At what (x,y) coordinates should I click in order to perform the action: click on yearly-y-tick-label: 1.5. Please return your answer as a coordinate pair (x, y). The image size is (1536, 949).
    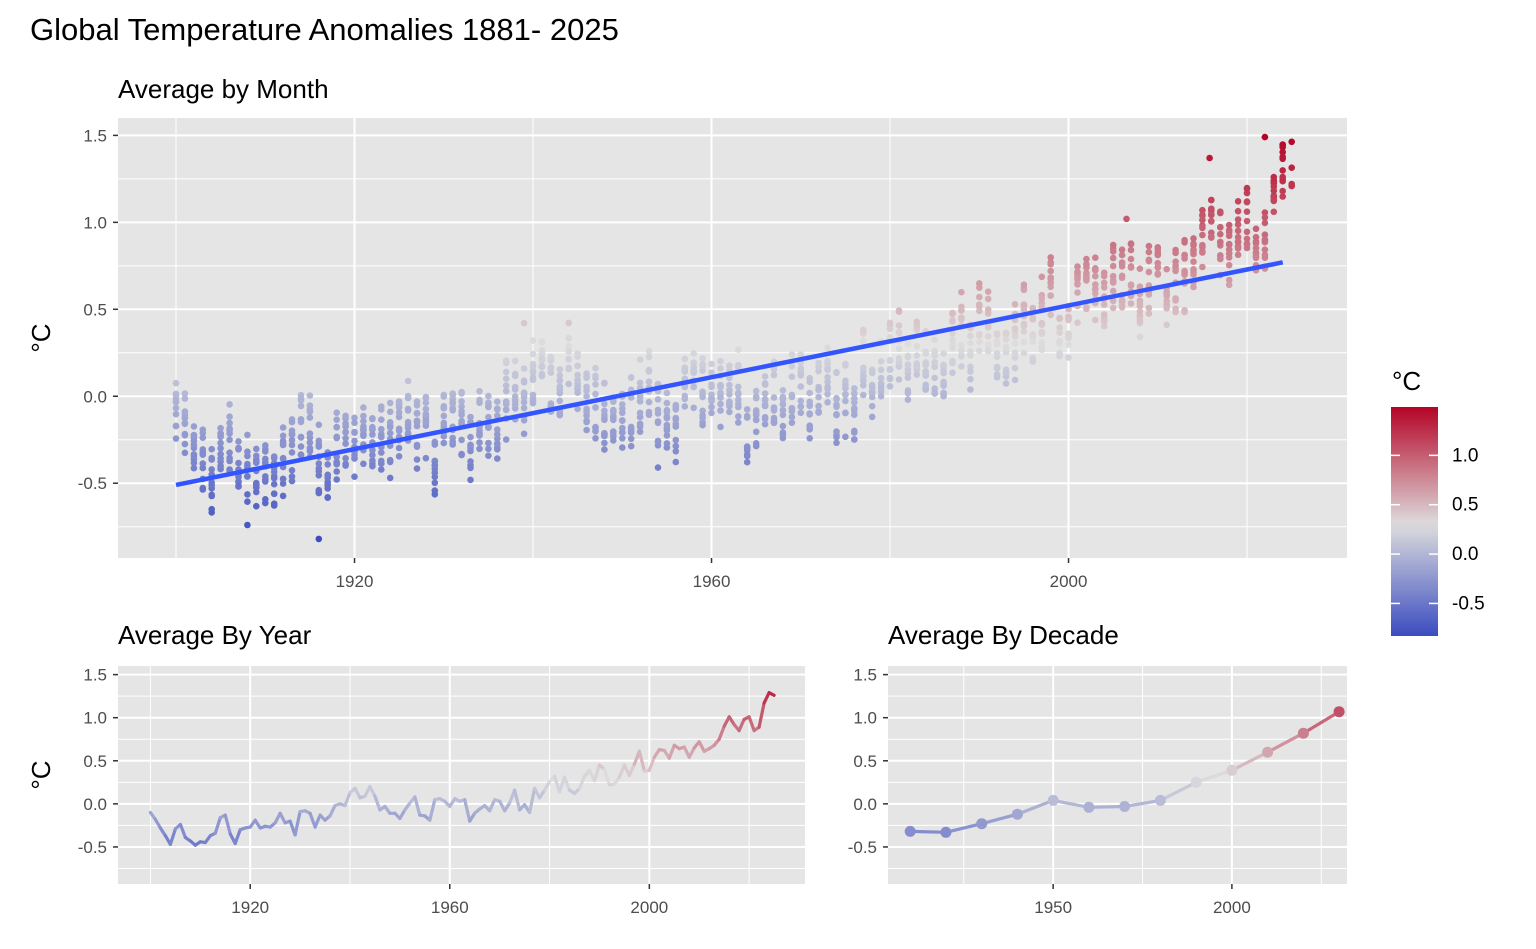
    Looking at the image, I should click on (95, 675).